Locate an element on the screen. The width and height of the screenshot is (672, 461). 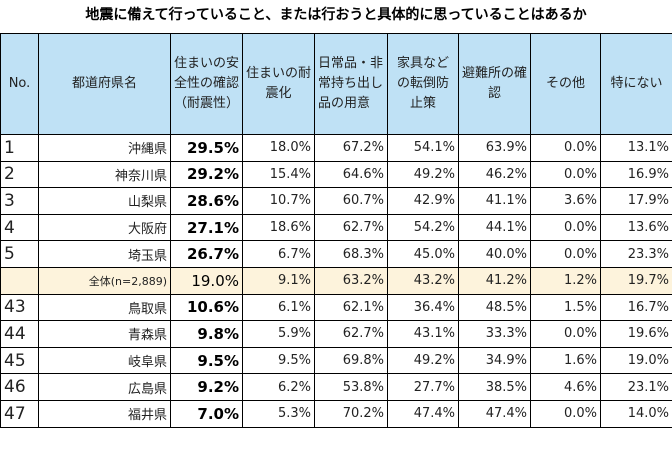
table-cell: 29.5% is located at coordinates (206, 148).